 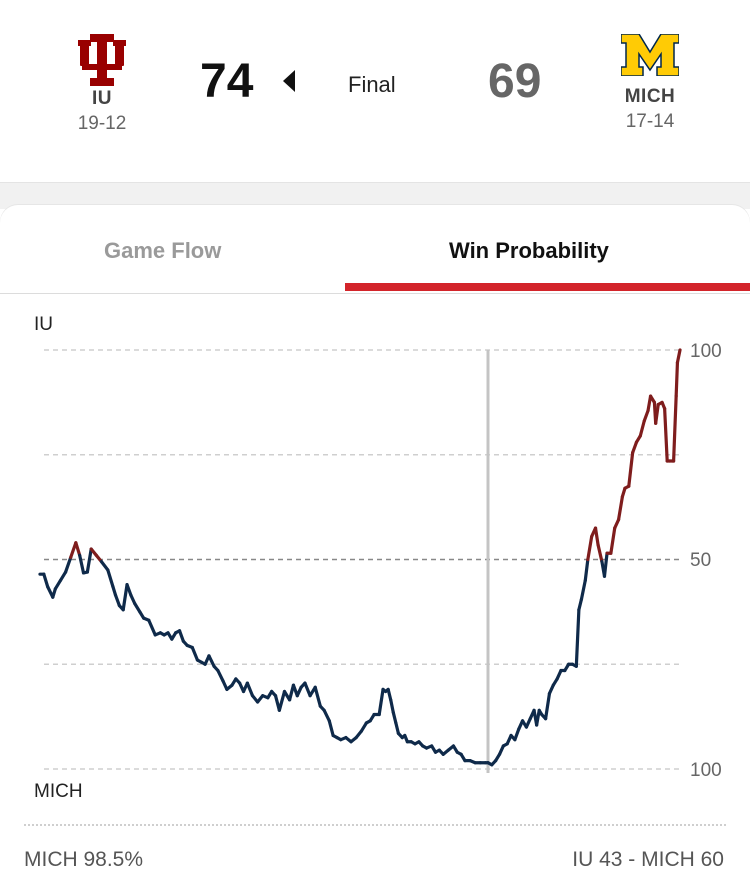 What do you see at coordinates (529, 250) in the screenshot?
I see `tab-win-probability: Win Probability` at bounding box center [529, 250].